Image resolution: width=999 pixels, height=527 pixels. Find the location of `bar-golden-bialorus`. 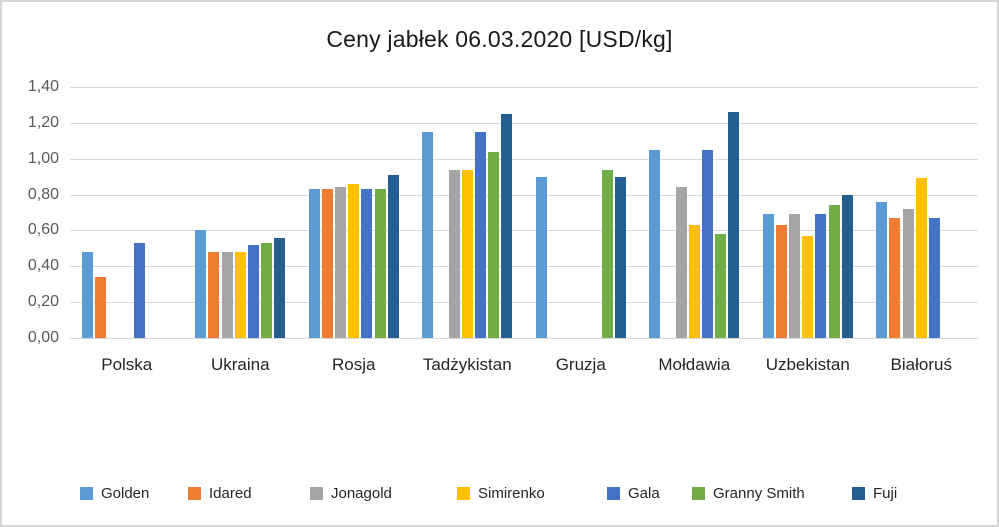

bar-golden-bialorus is located at coordinates (882, 269).